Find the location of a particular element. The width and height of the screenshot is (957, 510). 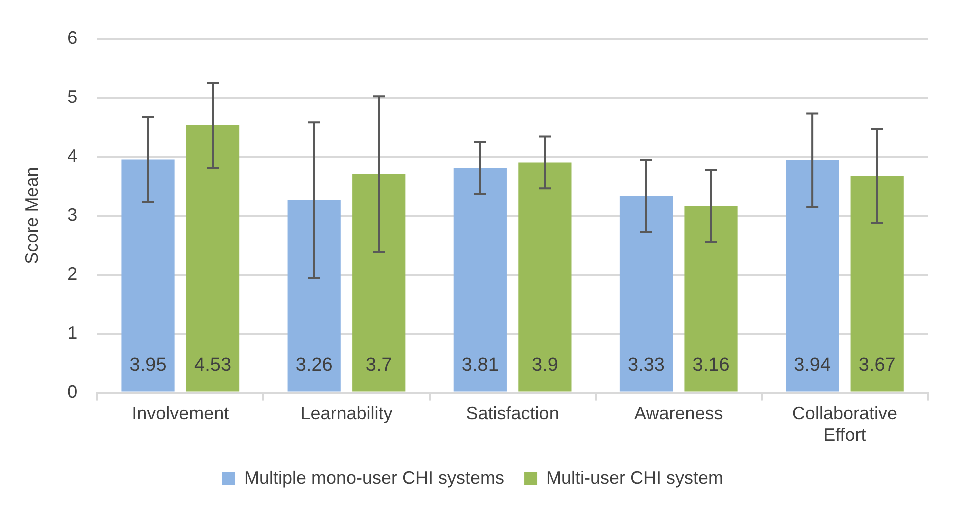

x-tick-label: Awareness is located at coordinates (679, 414).